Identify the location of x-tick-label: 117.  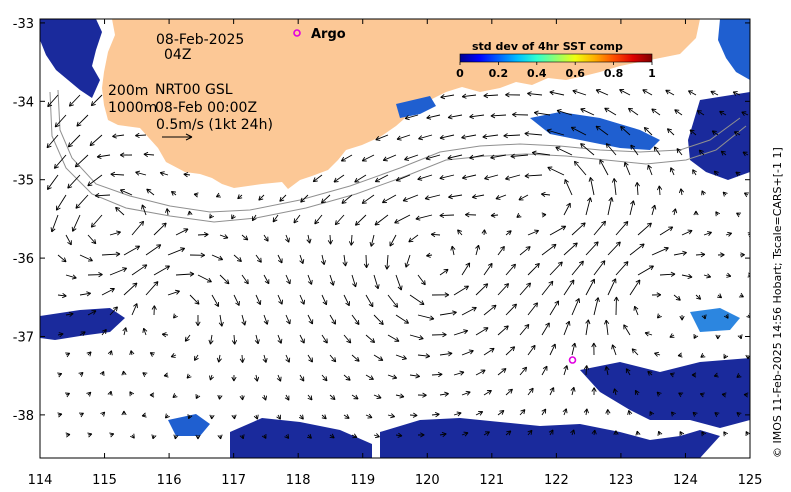
(233, 480).